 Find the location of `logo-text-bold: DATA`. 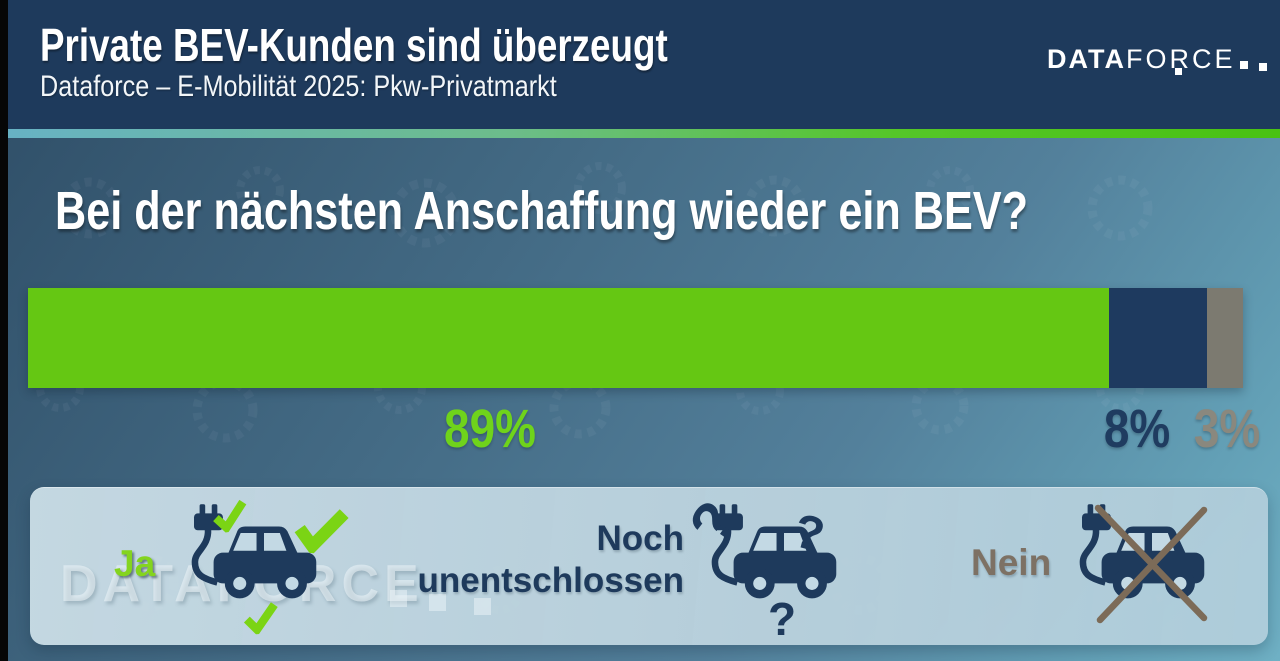

logo-text-bold: DATA is located at coordinates (1086, 59).